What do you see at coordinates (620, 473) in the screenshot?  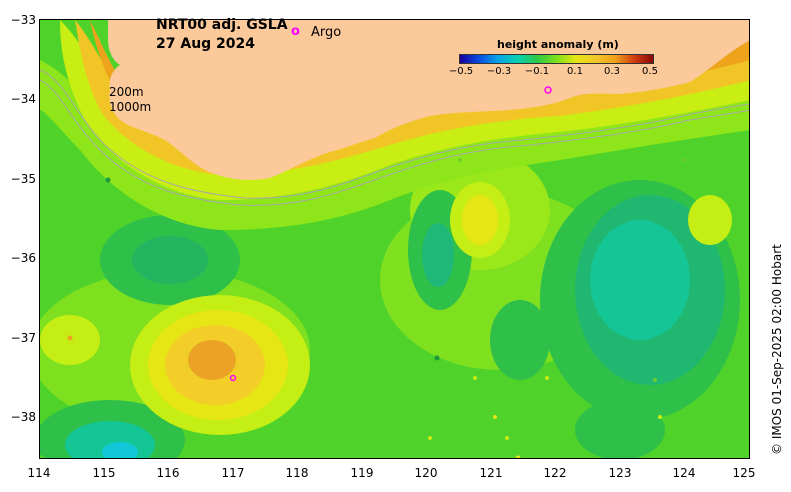 I see `x-tick-label: 123` at bounding box center [620, 473].